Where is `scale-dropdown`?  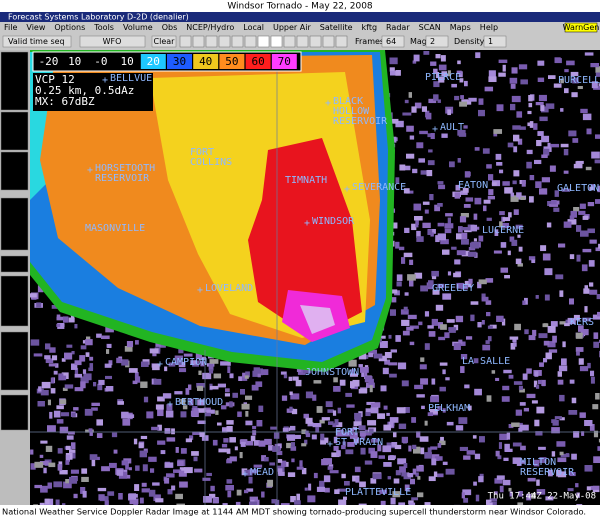 scale-dropdown is located at coordinates (112, 41).